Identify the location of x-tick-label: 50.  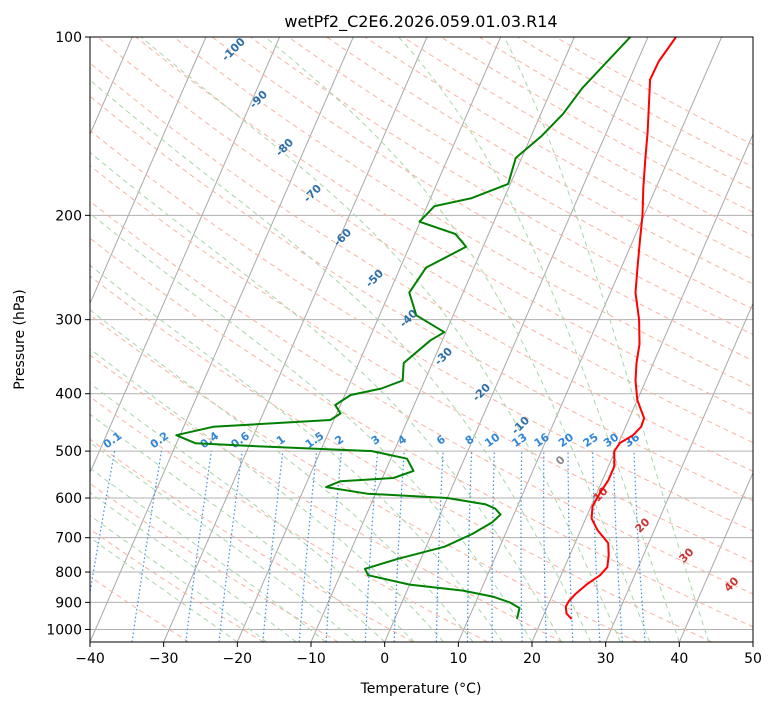
(753, 659).